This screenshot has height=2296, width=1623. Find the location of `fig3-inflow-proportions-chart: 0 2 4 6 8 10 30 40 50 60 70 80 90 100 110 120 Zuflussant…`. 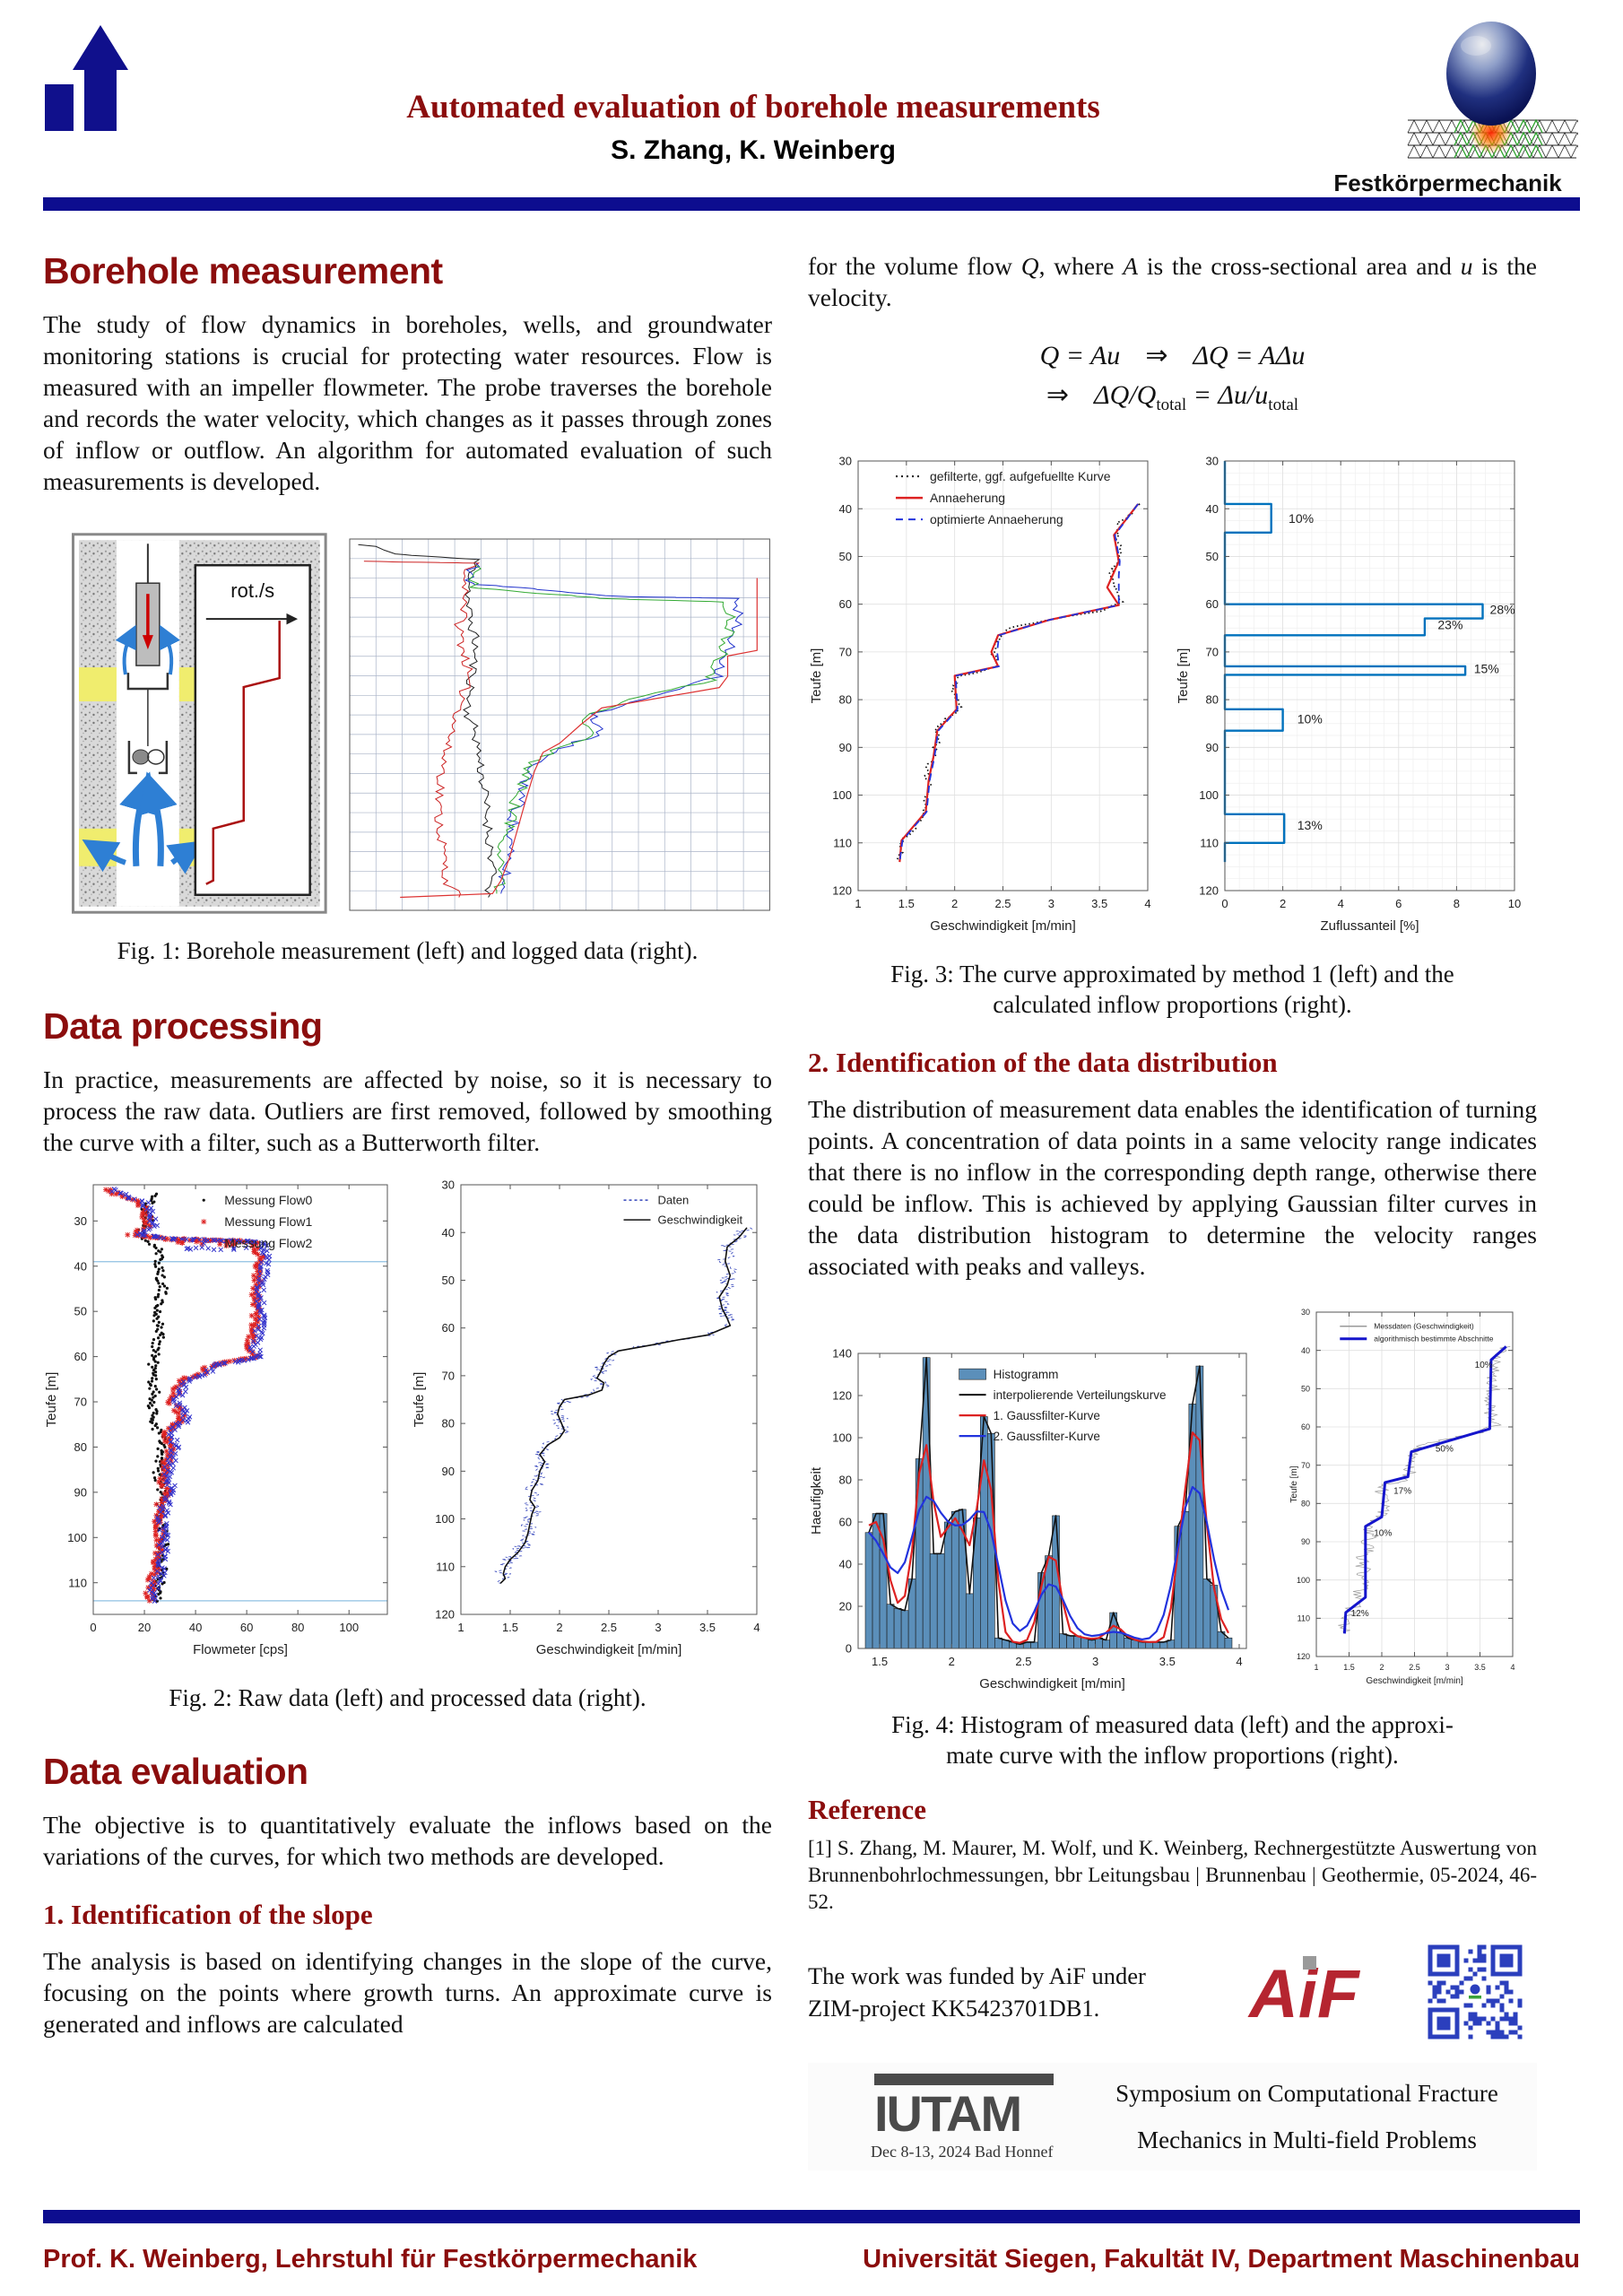

fig3-inflow-proportions-chart: 0 2 4 6 8 10 30 40 50 60 70 80 90 100 110 120 Zuflussant… is located at coordinates (1352, 692).